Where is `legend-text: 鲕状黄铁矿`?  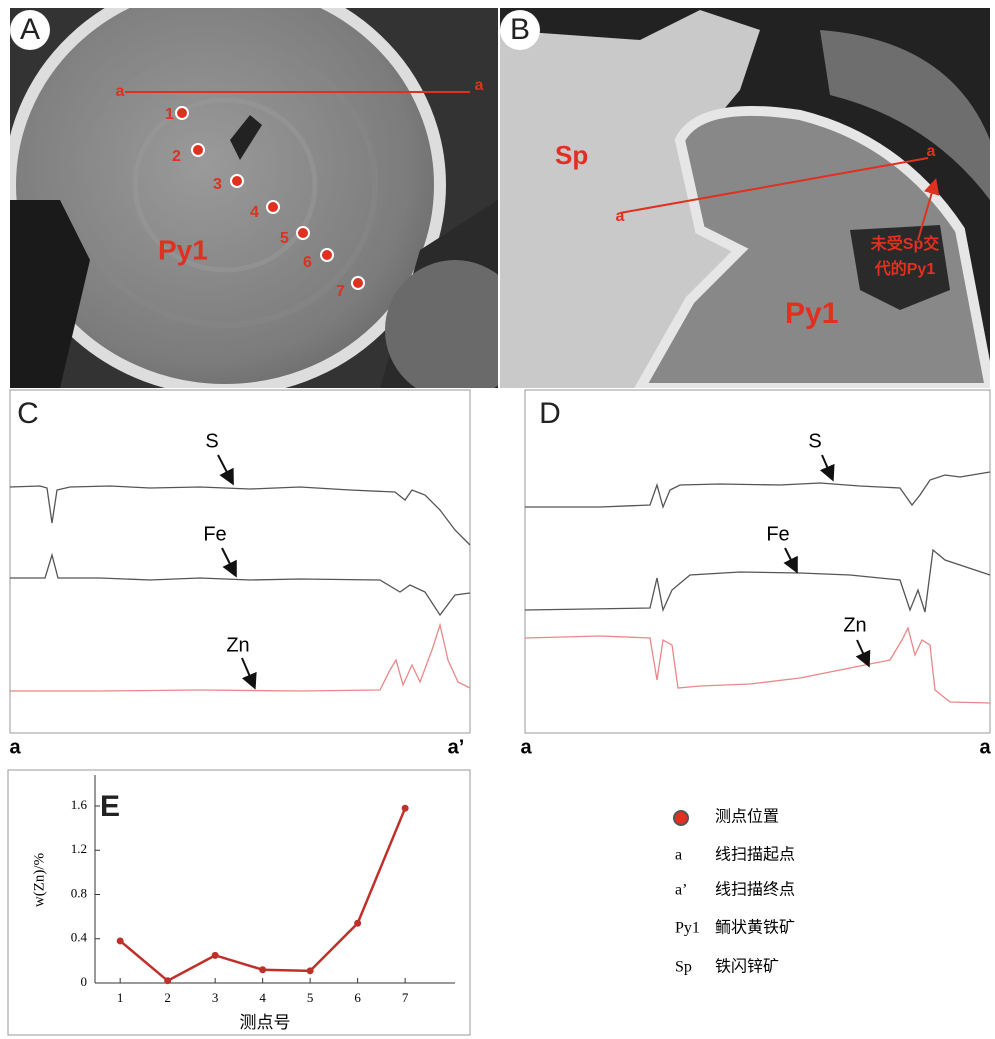 legend-text: 鲕状黄铁矿 is located at coordinates (755, 928).